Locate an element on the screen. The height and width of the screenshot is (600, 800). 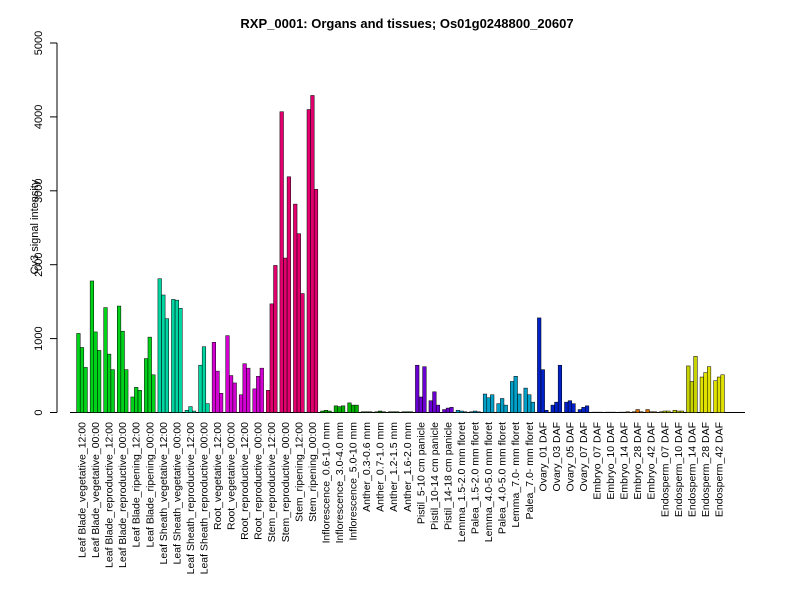
x-tick-label: Ovary_07 DAF is located at coordinates (584, 456).